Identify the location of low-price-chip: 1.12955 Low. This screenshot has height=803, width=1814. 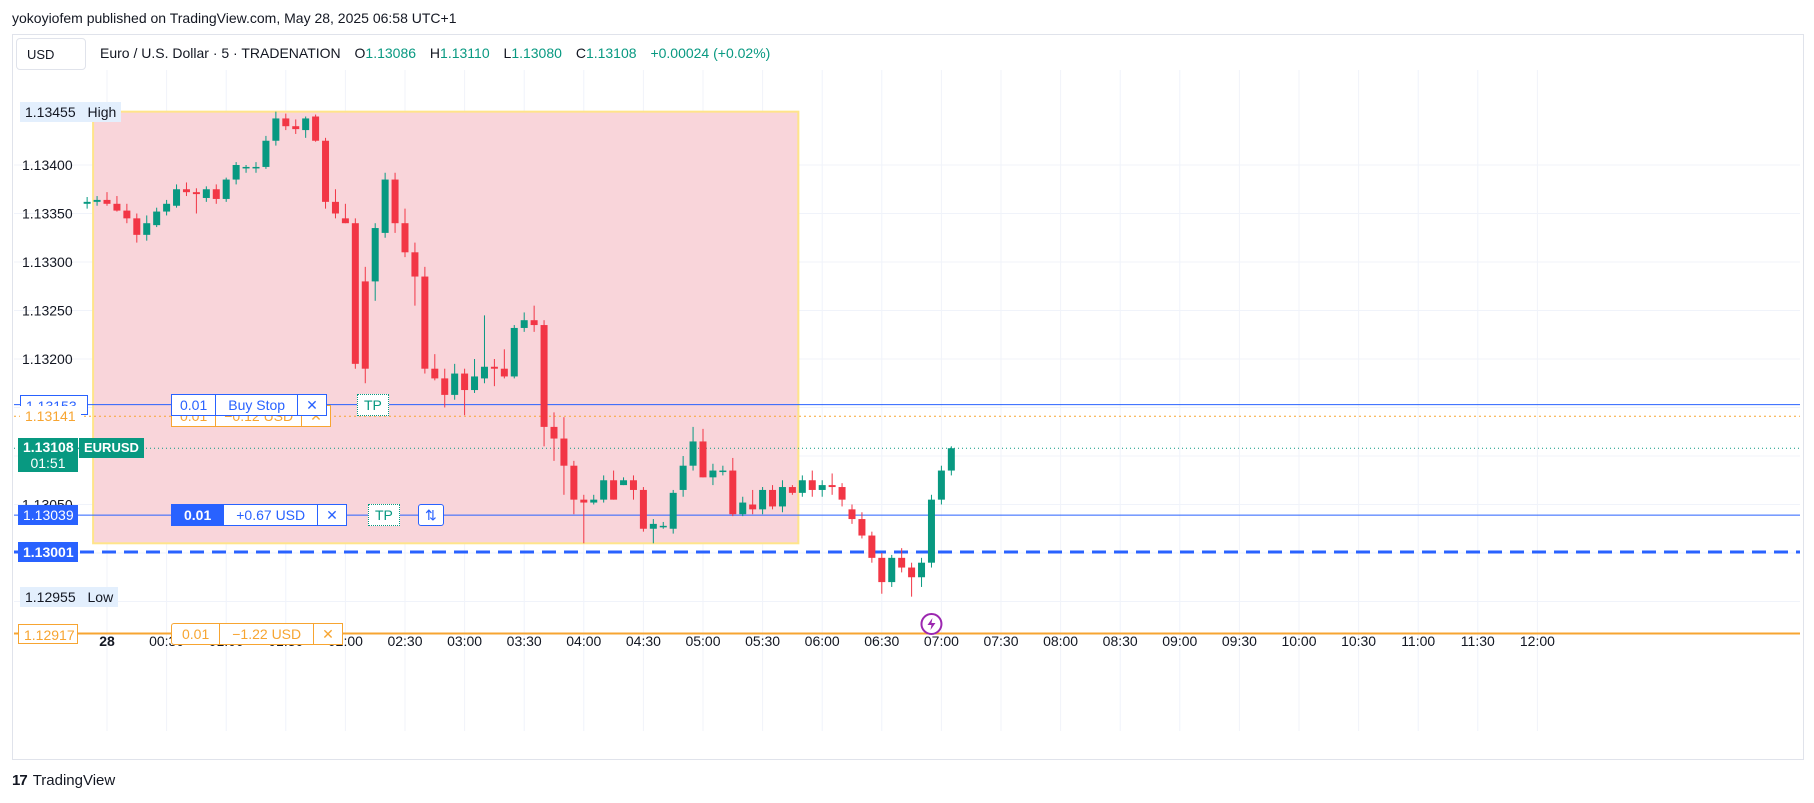
(69, 596).